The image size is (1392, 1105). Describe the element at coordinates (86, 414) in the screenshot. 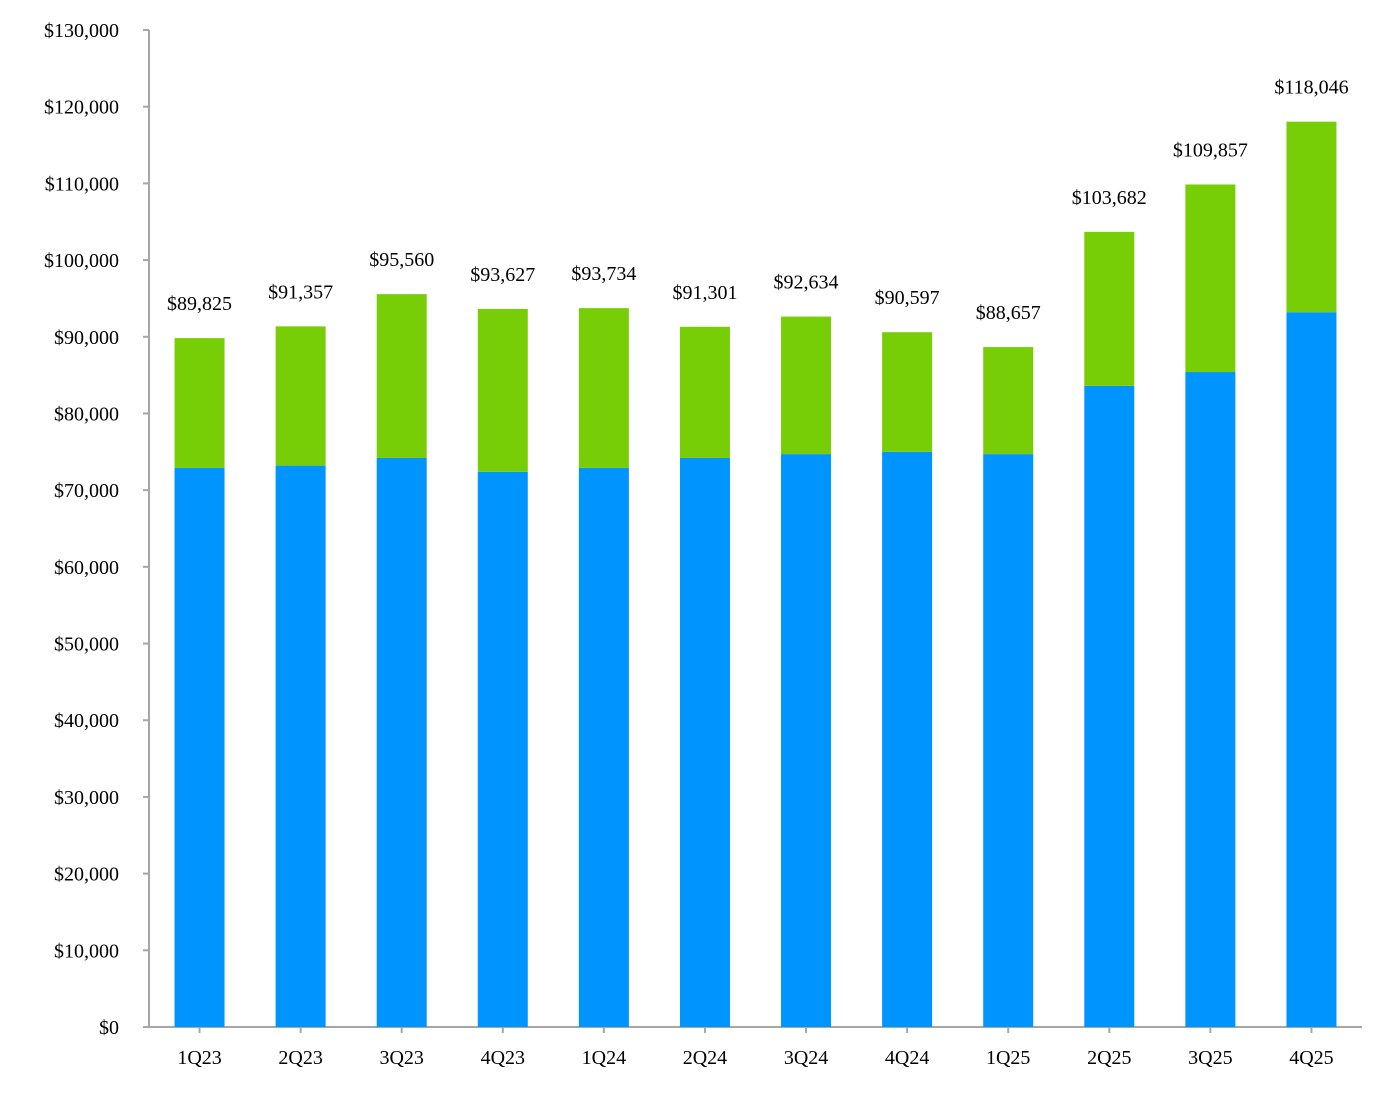

I see `y-tick-label: $80,000` at that location.